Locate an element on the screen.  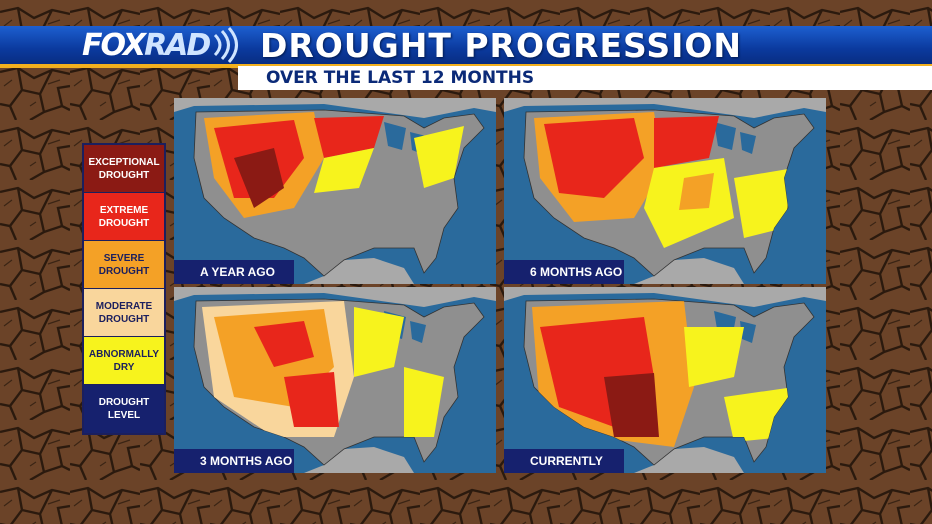
subtitle-bar is located at coordinates (585, 78).